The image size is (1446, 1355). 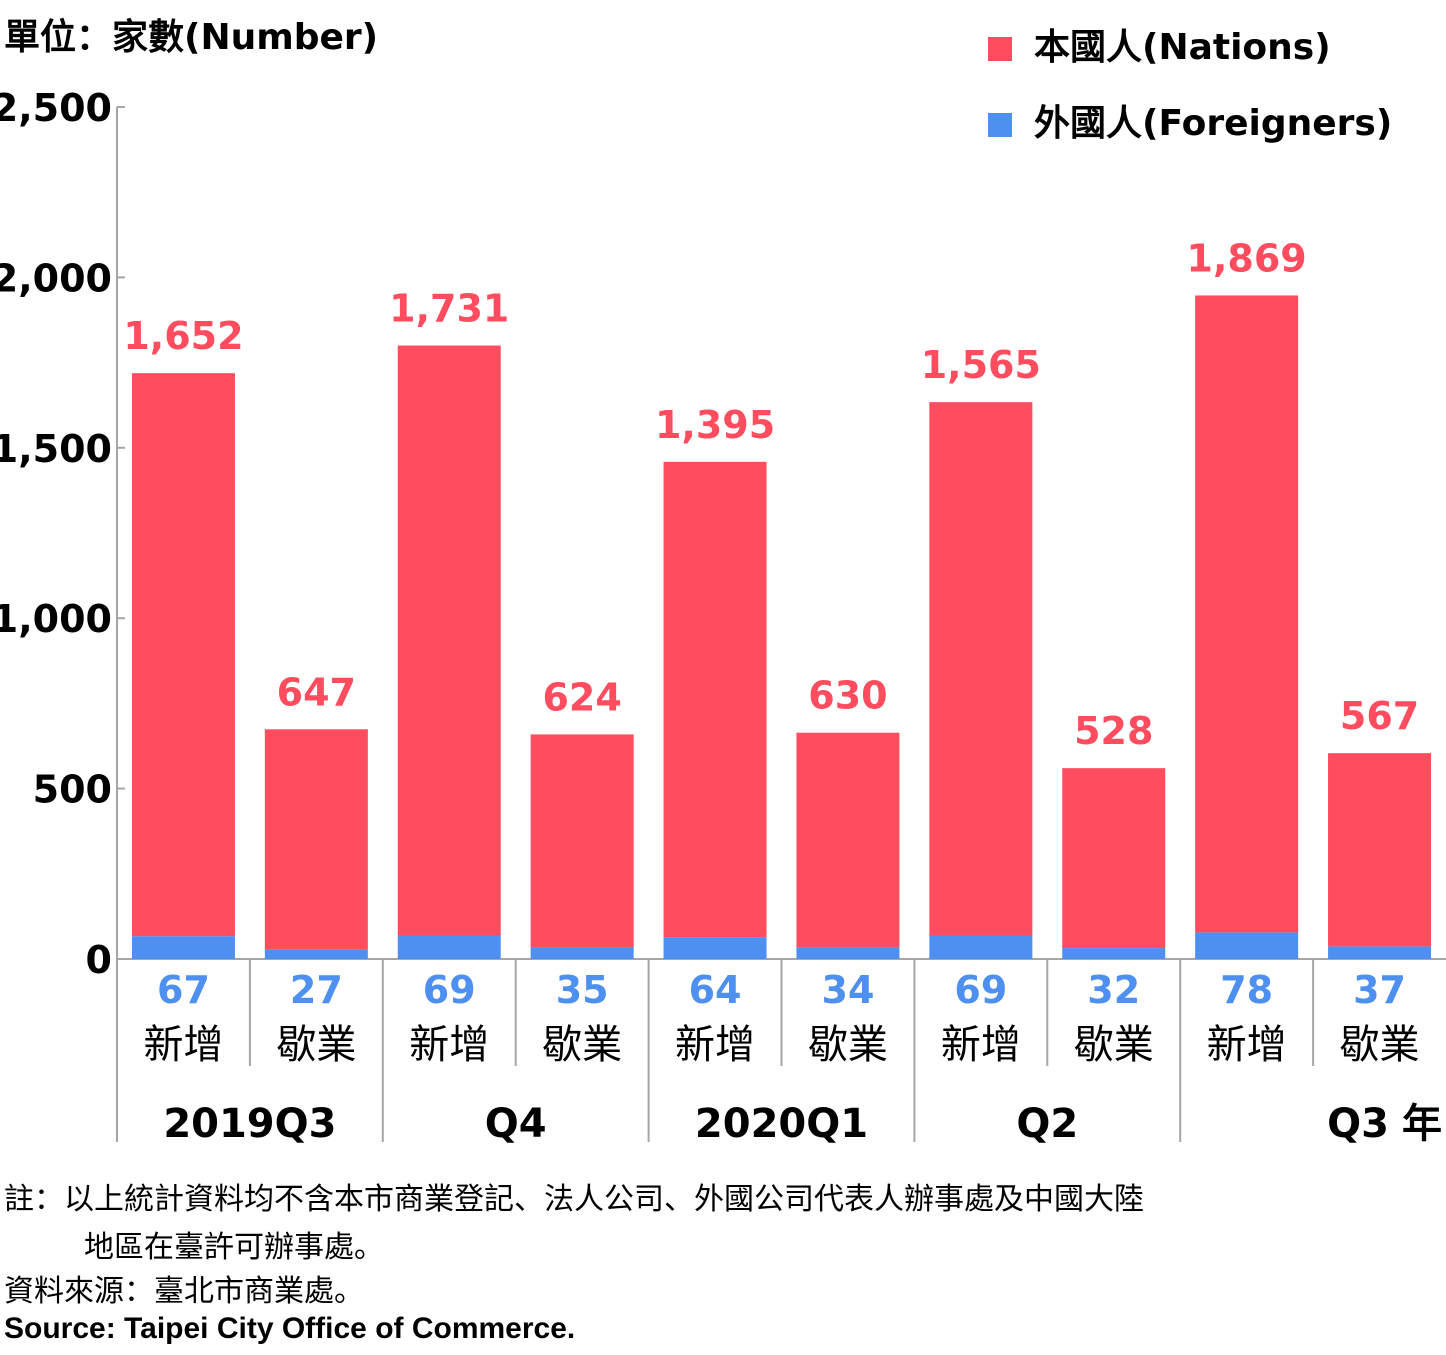 What do you see at coordinates (1000, 49) in the screenshot?
I see `legend-swatch-nations` at bounding box center [1000, 49].